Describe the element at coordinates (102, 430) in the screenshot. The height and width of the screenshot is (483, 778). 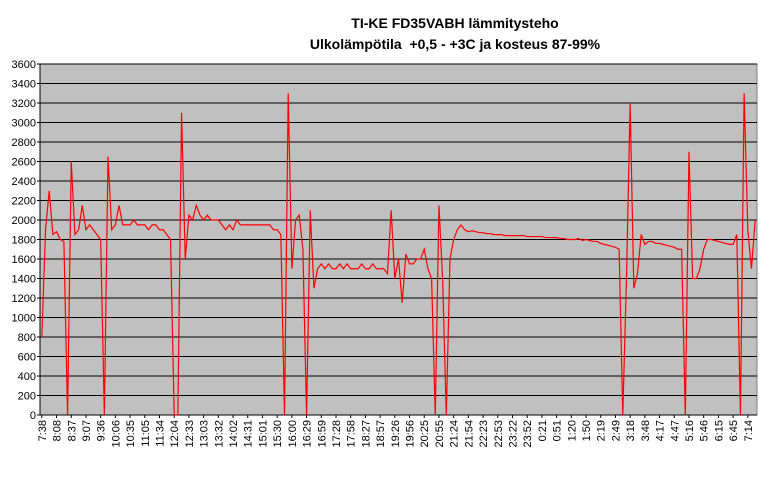
I see `x-tick-label: 9:36` at that location.